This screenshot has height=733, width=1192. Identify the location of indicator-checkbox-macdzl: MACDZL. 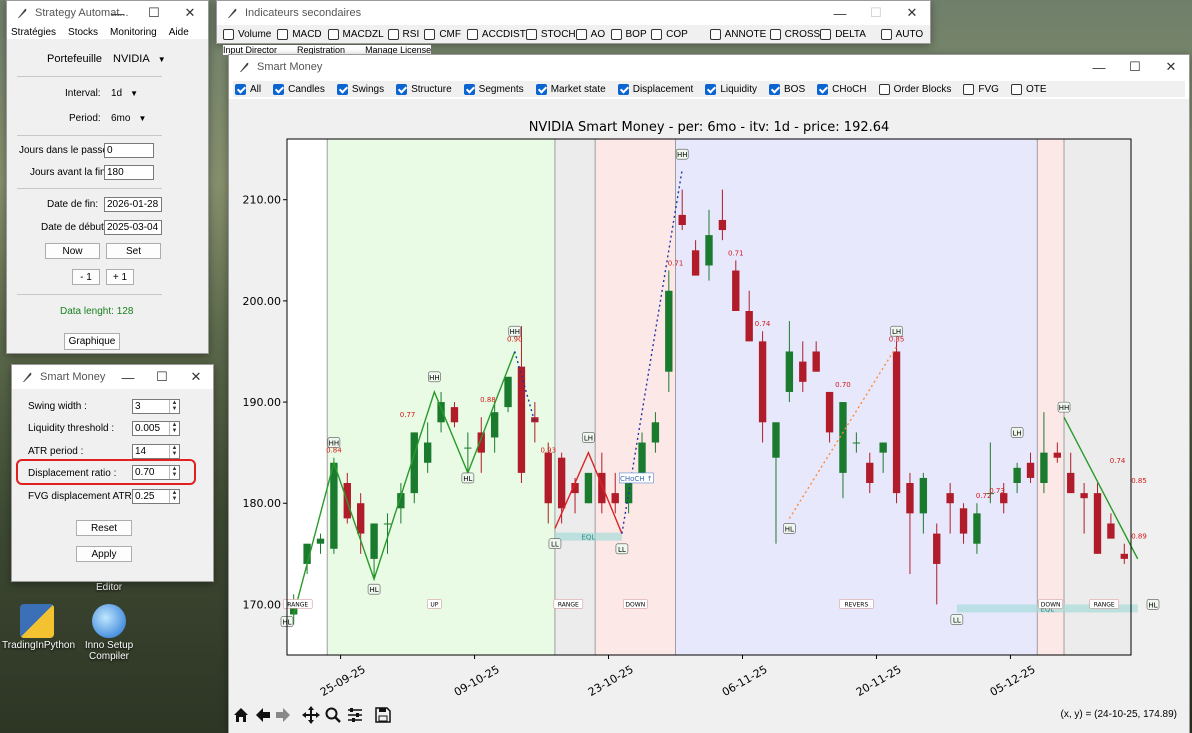
(357, 34).